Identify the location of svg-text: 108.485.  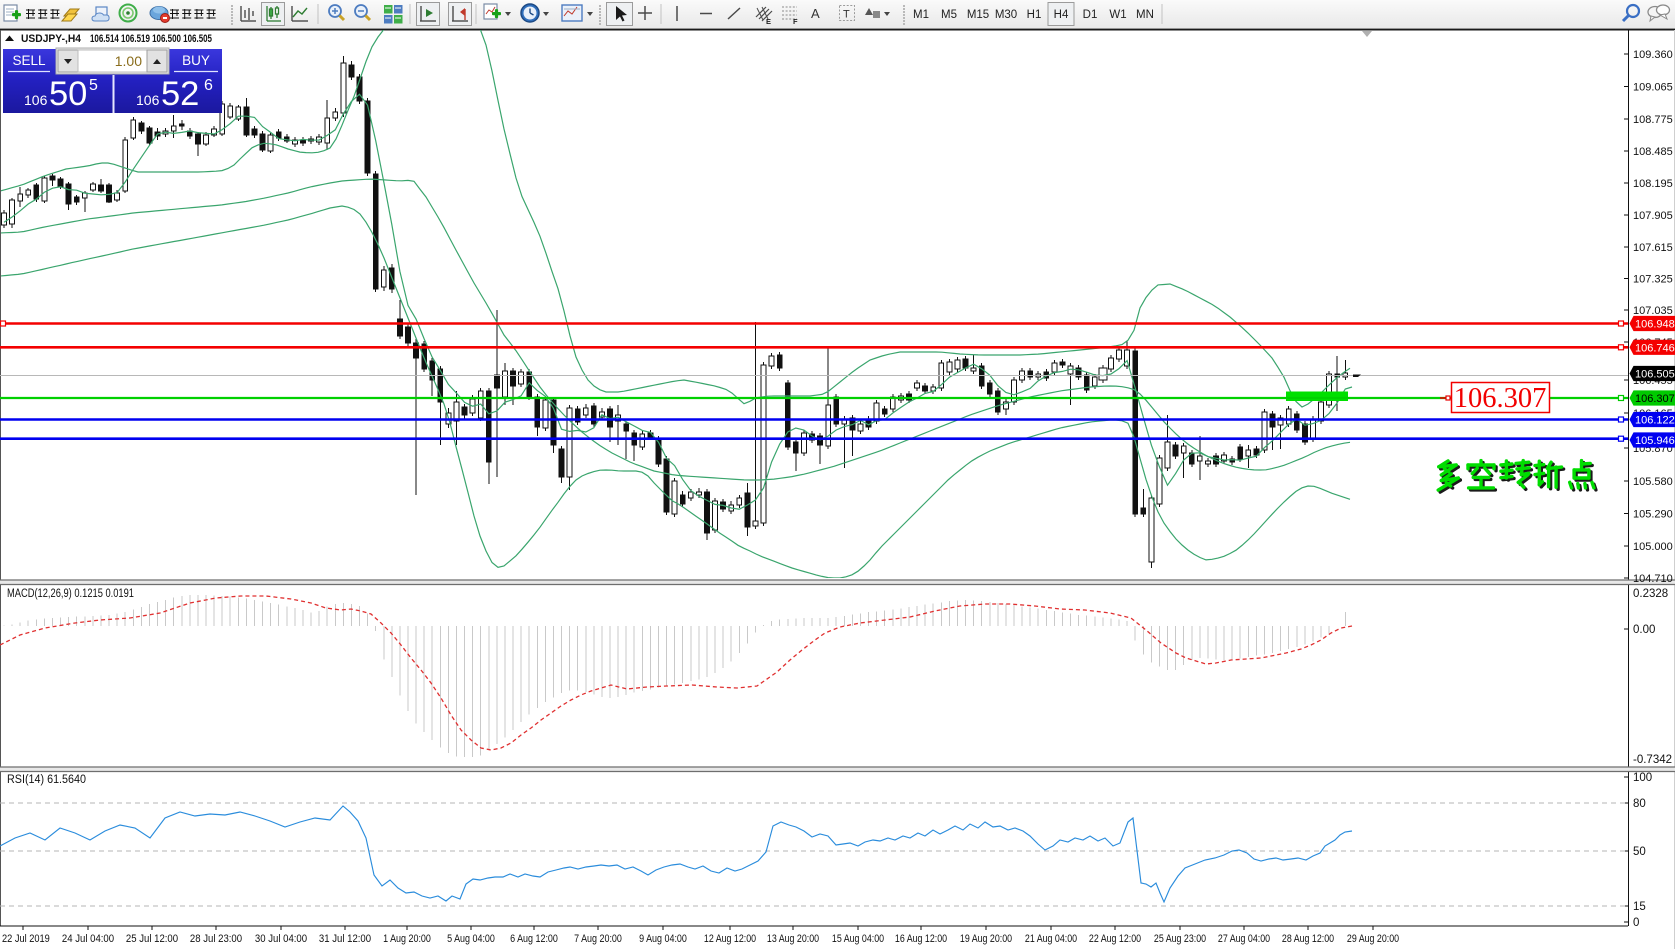
(1653, 152).